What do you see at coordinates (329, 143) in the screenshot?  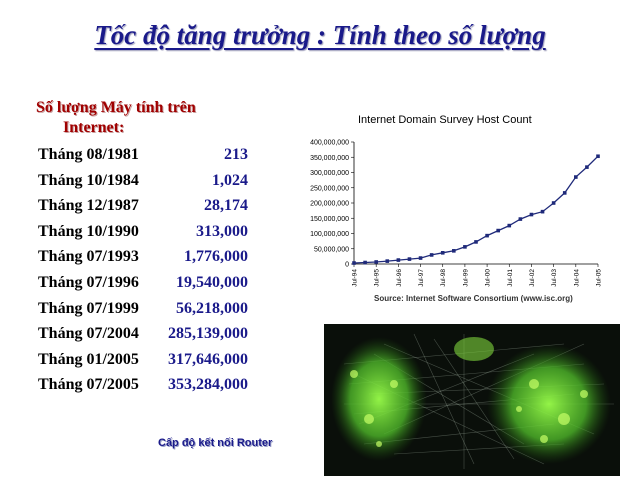 I see `y-tick-label: 400,000,000` at bounding box center [329, 143].